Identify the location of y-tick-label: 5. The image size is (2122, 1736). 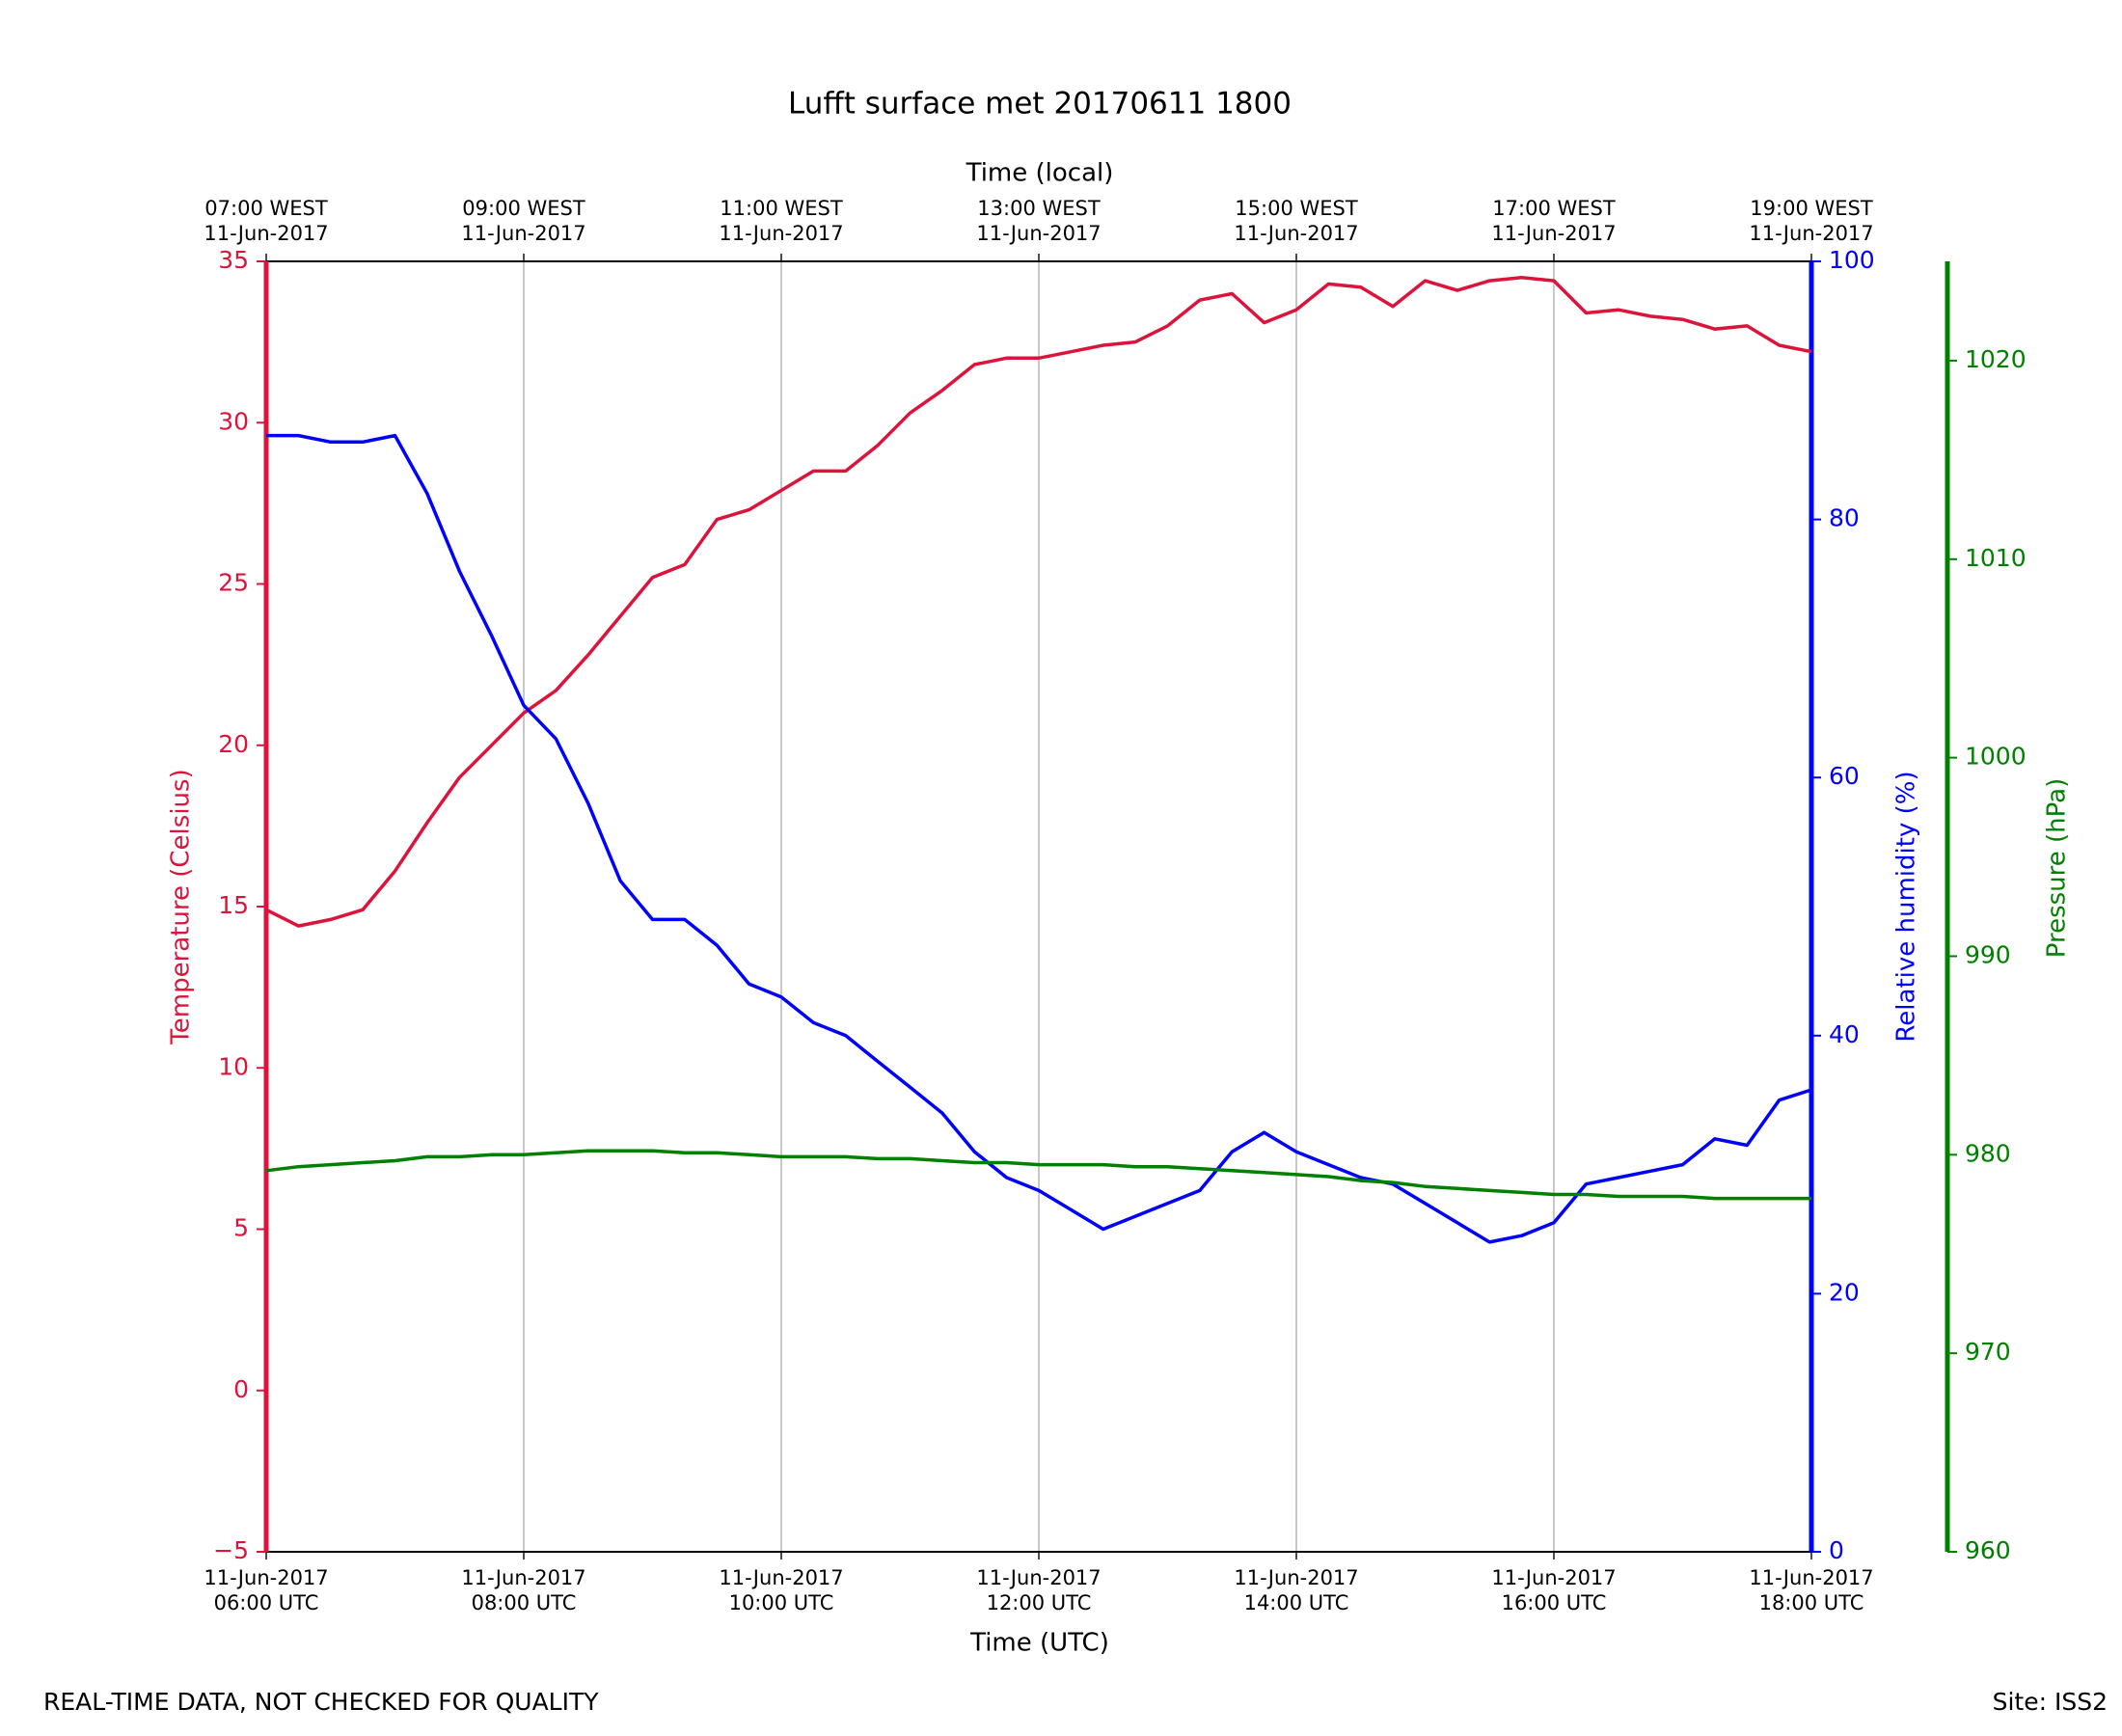
(241, 1228).